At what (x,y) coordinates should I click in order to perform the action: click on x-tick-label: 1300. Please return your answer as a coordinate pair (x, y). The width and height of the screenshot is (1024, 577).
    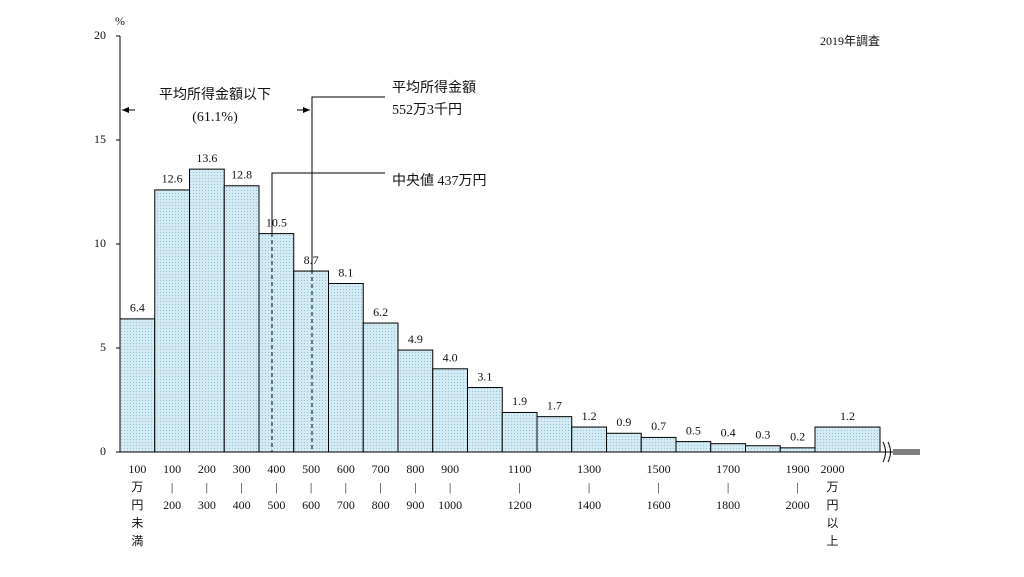
    Looking at the image, I should click on (589, 469).